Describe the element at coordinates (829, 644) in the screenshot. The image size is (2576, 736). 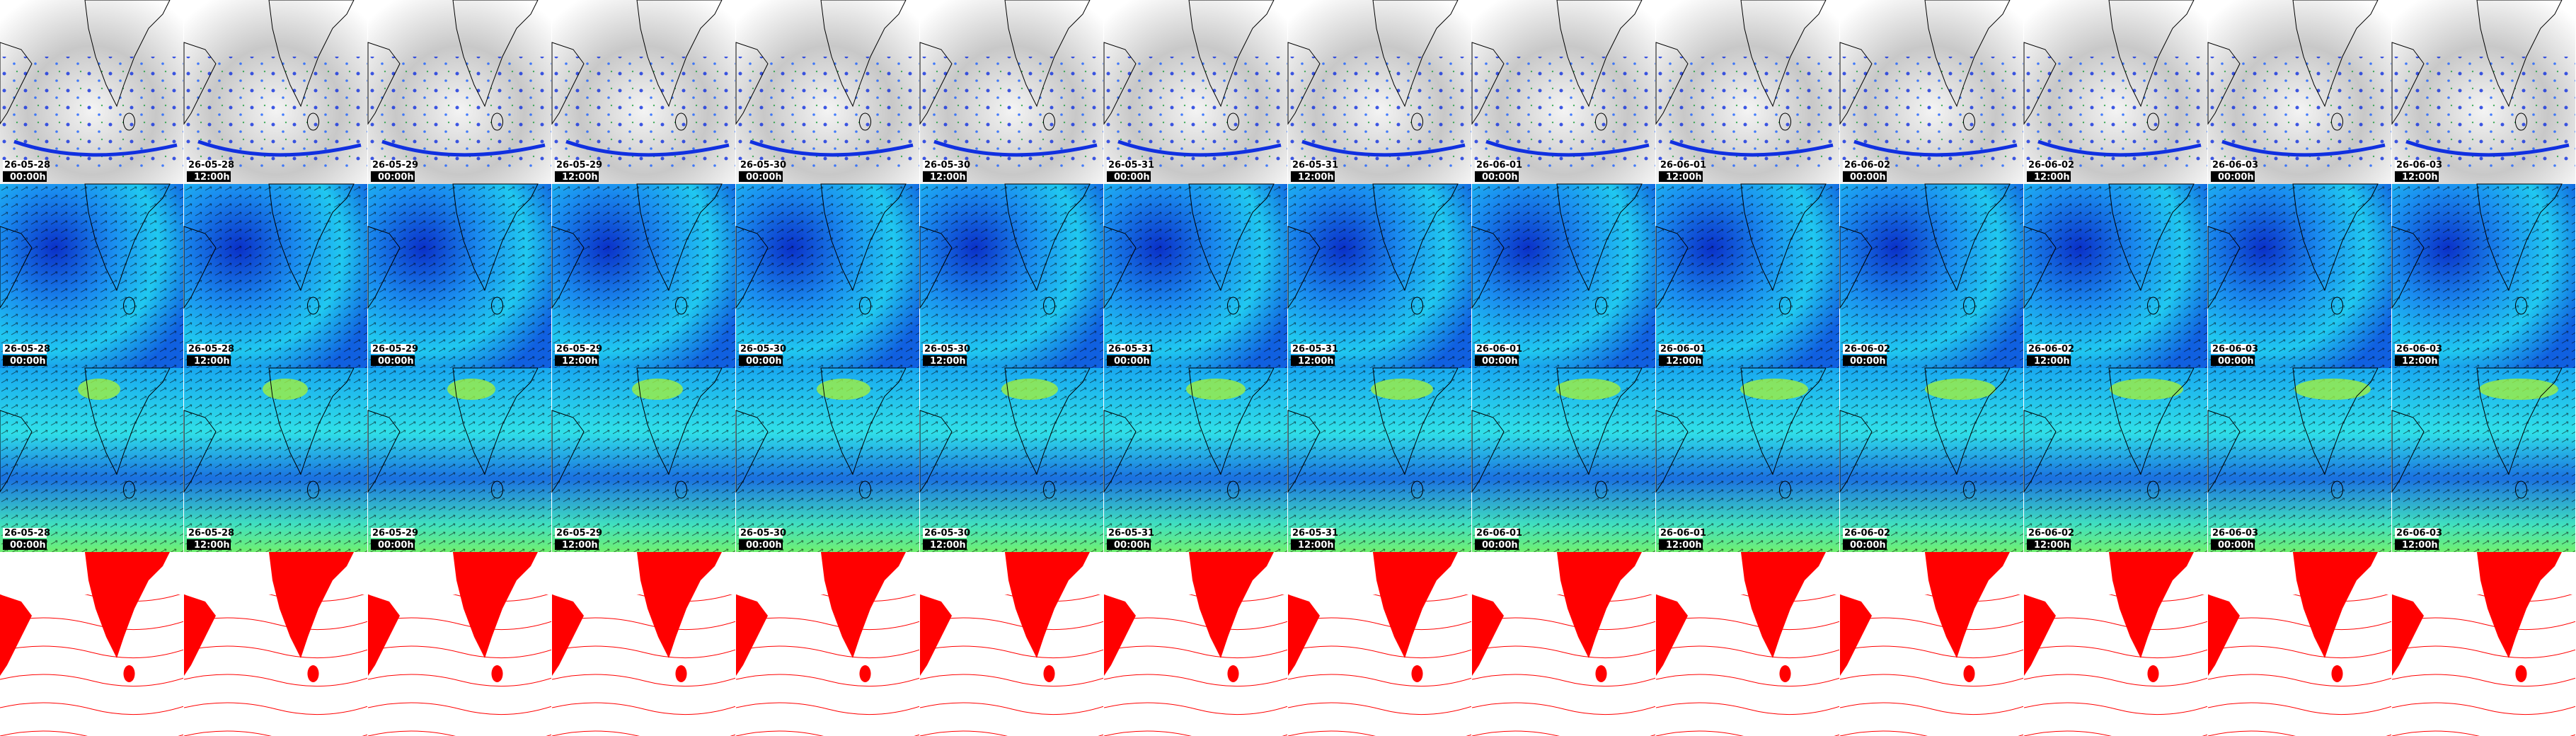
I see `map-panel` at that location.